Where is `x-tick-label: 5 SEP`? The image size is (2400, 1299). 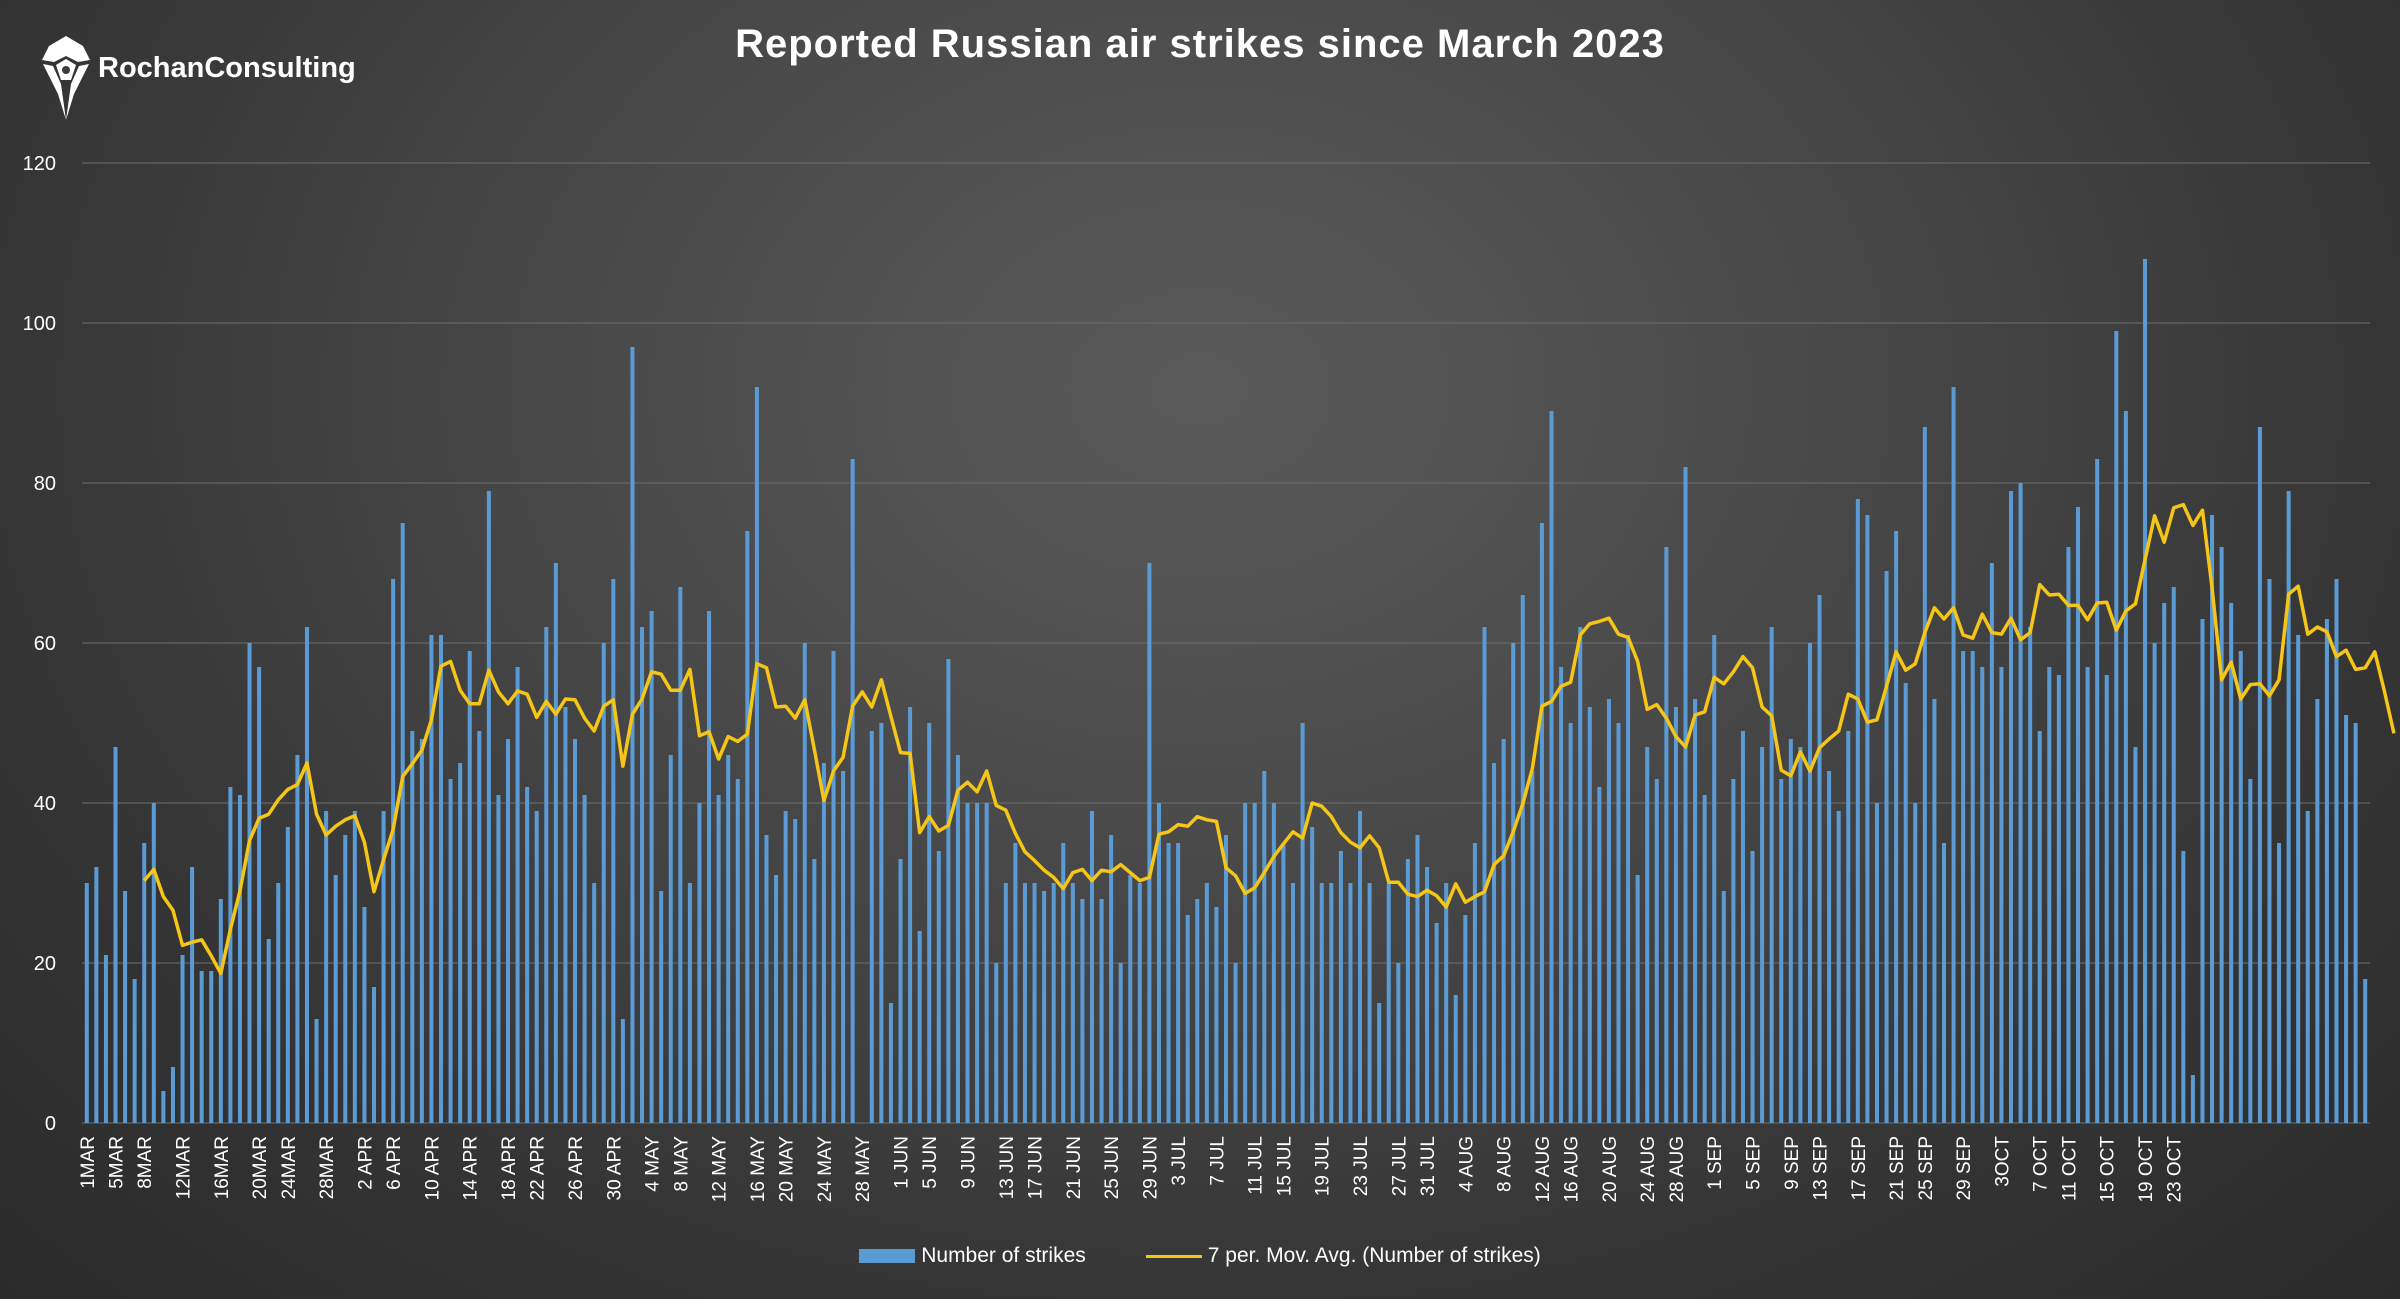 x-tick-label: 5 SEP is located at coordinates (1754, 1163).